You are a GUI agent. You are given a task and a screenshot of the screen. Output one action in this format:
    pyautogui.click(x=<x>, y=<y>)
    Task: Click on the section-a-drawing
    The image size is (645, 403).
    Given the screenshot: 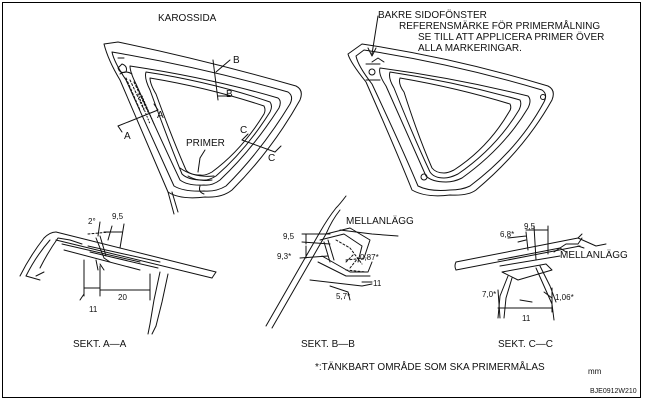 What is the action you would take?
    pyautogui.click(x=118, y=278)
    